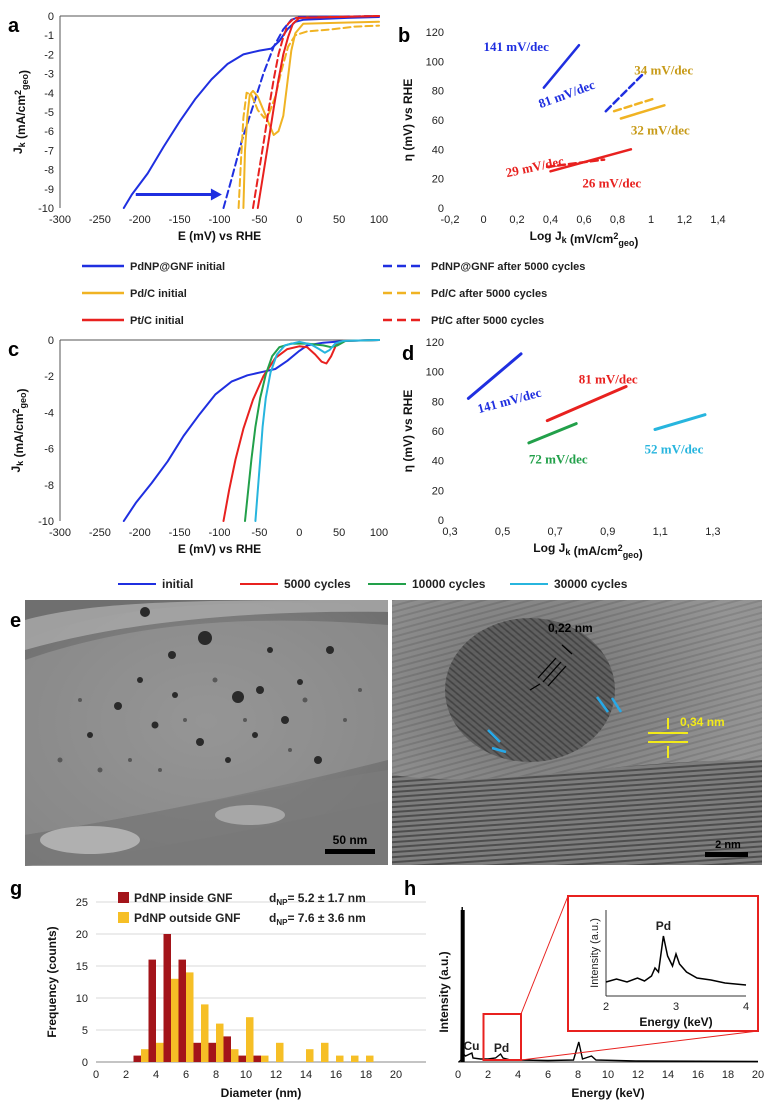  Describe the element at coordinates (663, 70) in the screenshot. I see `slope-annotation-b-2: 34 mV/dec` at that location.